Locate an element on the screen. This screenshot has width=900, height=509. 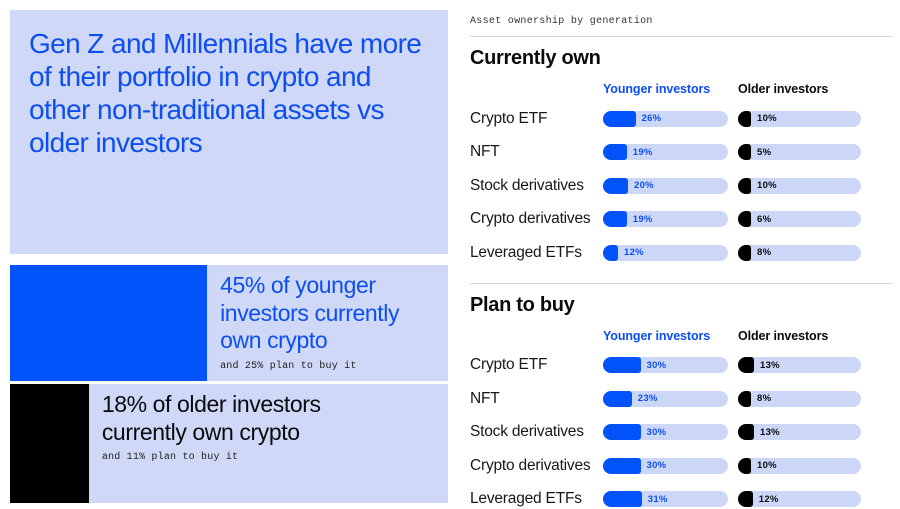
column-header-older: Older investors is located at coordinates (783, 89).